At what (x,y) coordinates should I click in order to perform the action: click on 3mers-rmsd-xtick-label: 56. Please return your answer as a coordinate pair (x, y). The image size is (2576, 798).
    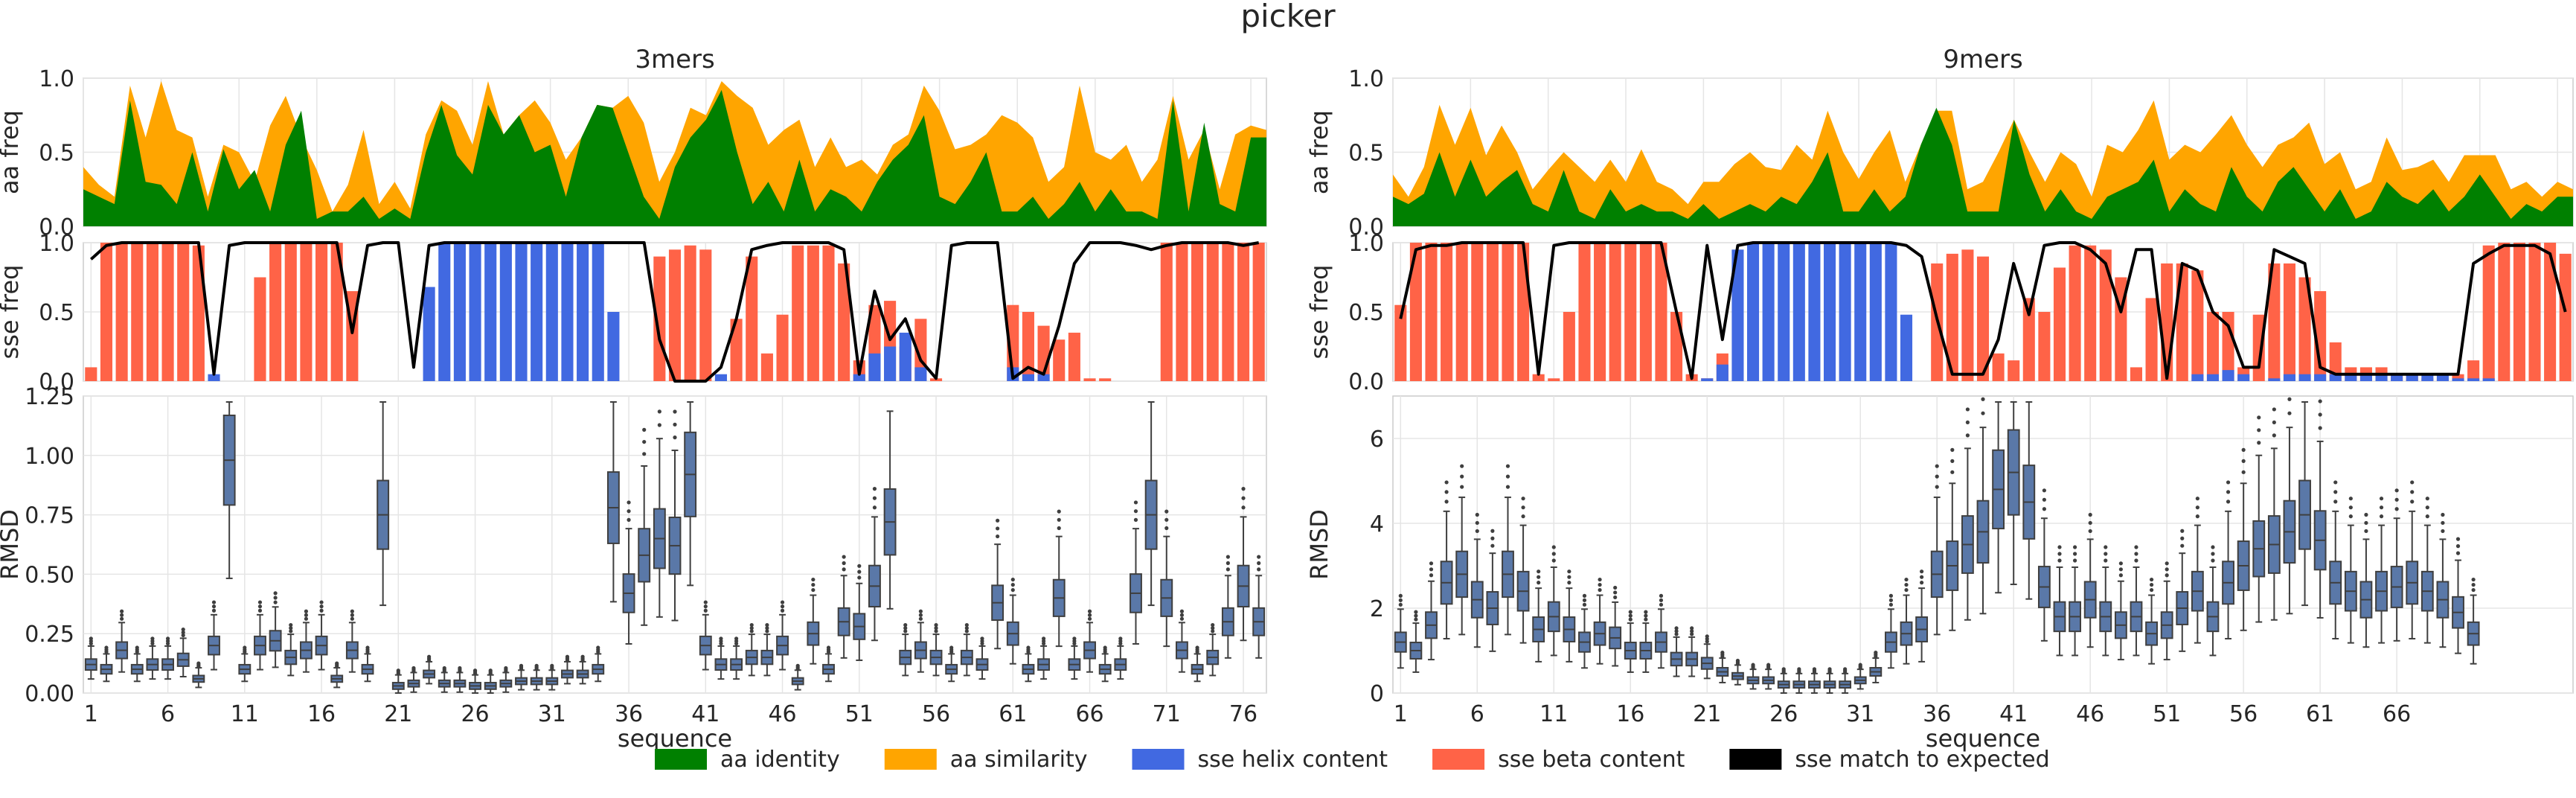
    Looking at the image, I should click on (936, 714).